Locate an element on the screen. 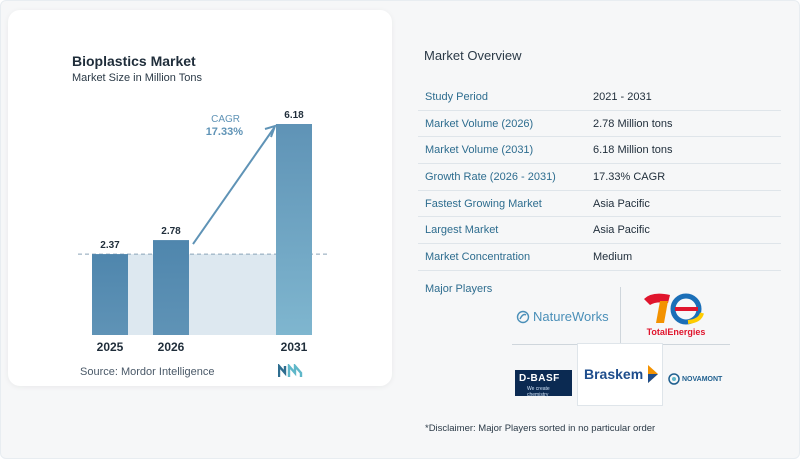 The width and height of the screenshot is (800, 459). players-divider is located at coordinates (620, 316).